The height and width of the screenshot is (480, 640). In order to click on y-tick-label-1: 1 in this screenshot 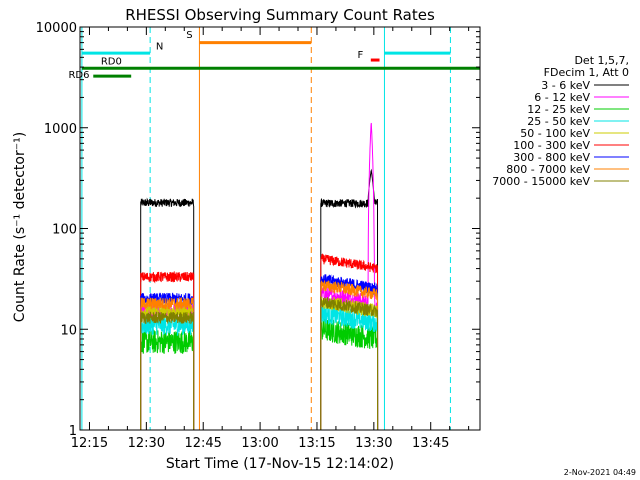, I will do `click(73, 431)`.